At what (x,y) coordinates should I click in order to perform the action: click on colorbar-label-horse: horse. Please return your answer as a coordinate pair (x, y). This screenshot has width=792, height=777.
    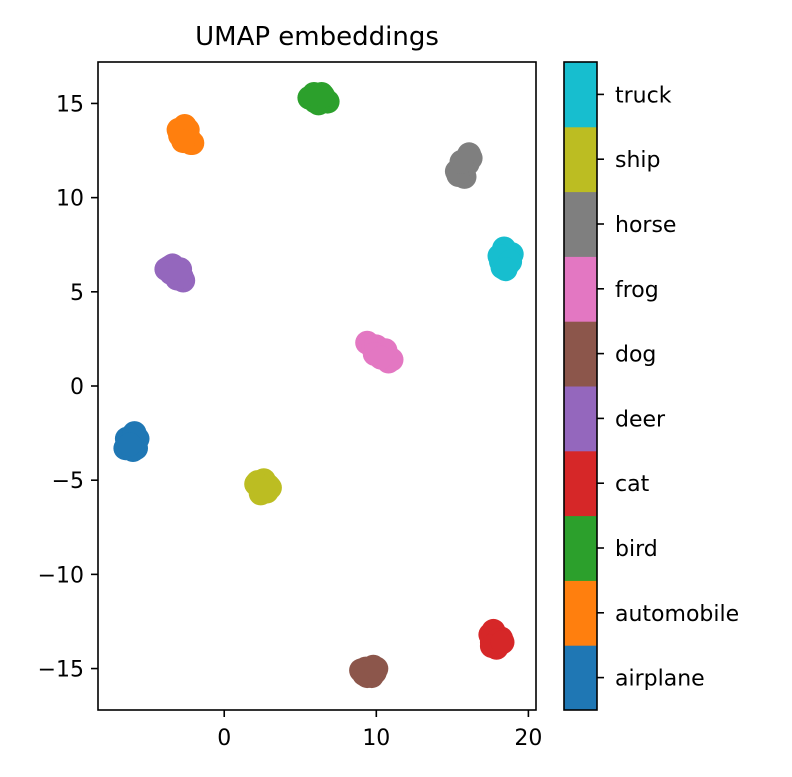
    Looking at the image, I should click on (645, 225).